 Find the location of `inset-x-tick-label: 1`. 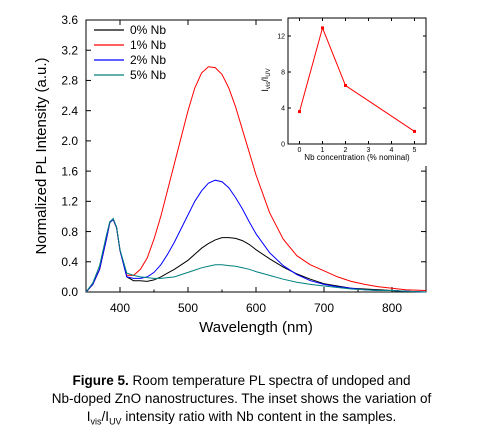

inset-x-tick-label: 1 is located at coordinates (323, 150).